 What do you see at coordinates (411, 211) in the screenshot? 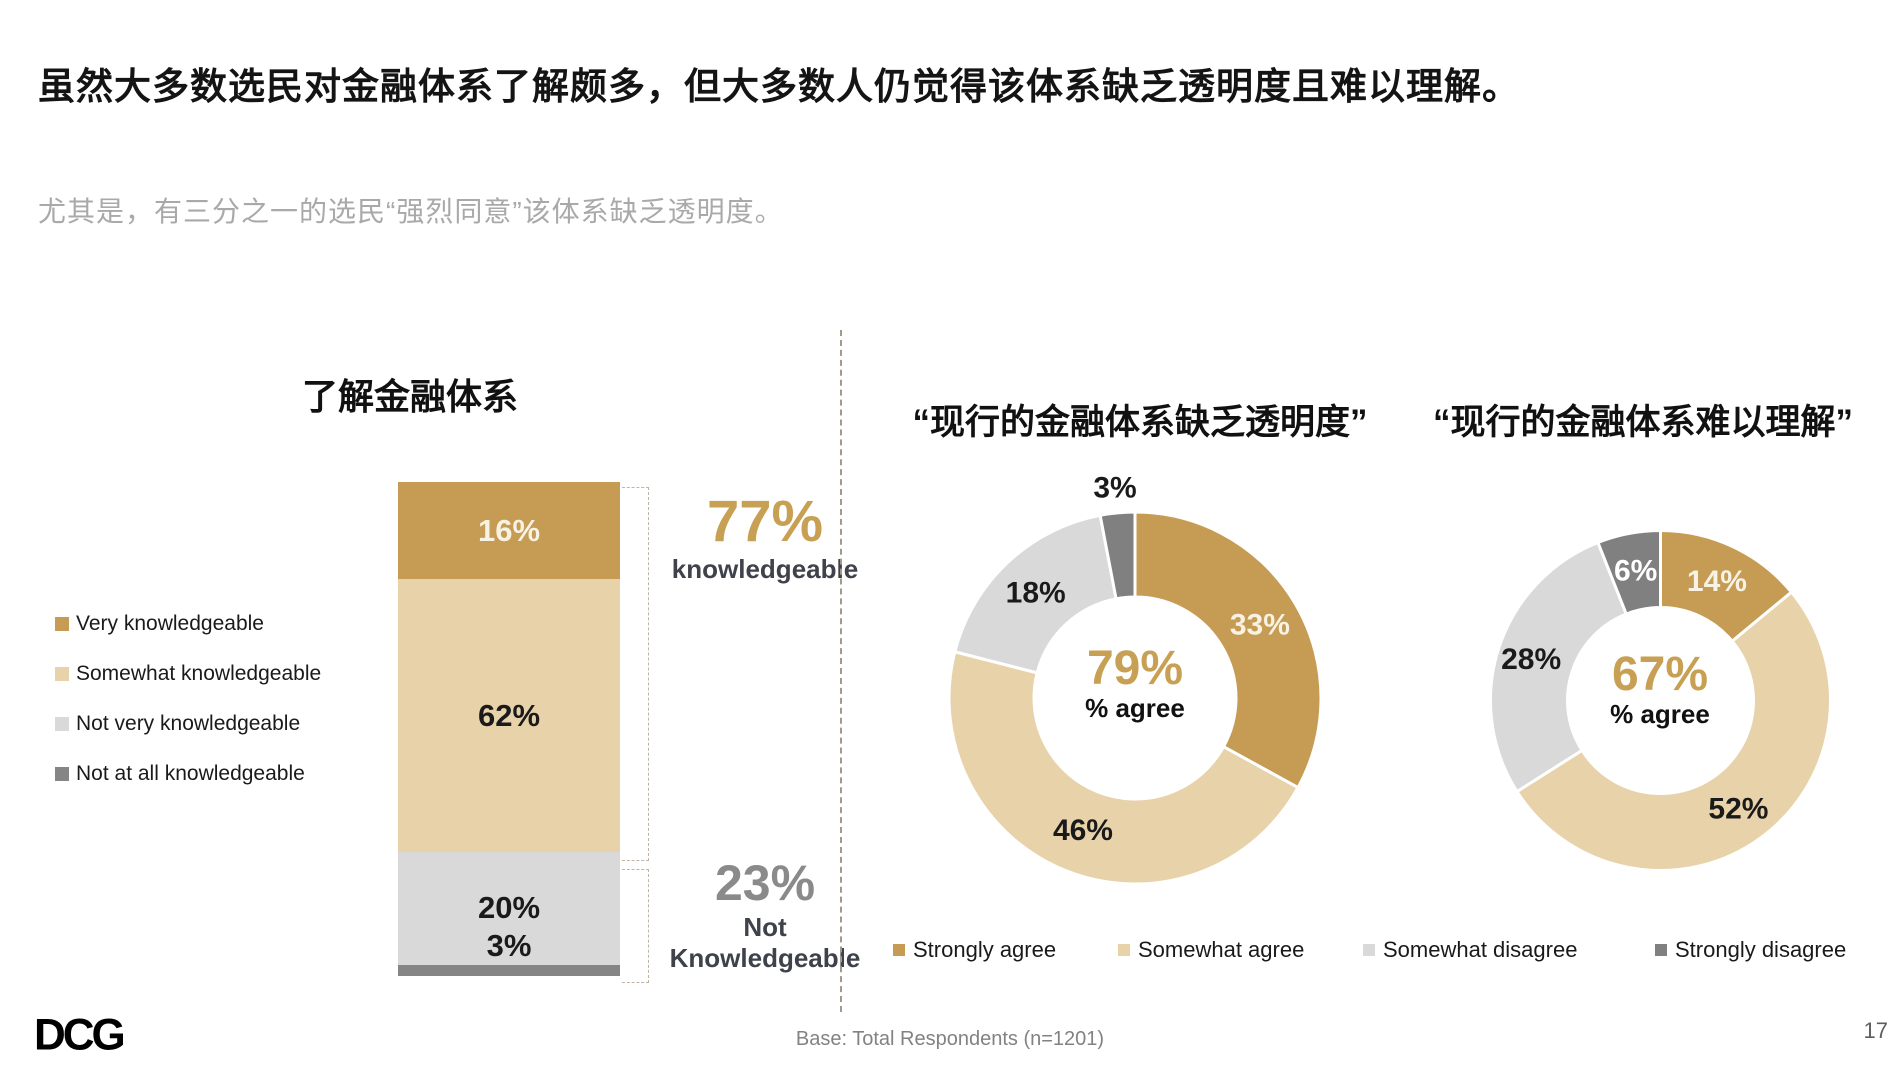
I see `slide-subtitle: 尤其是，有三分之一的选民“强烈同意”该体系缺乏透明度。` at bounding box center [411, 211].